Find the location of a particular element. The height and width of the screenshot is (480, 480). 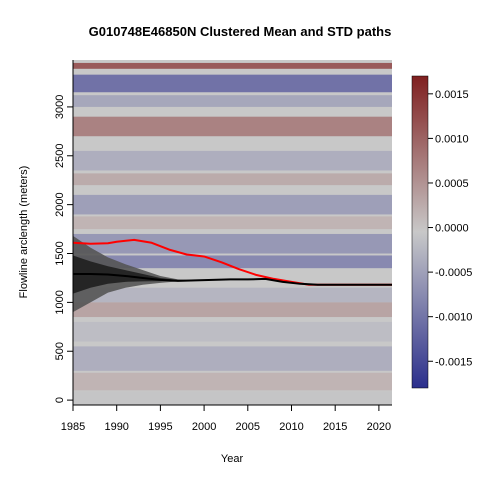

y-tick-label: 3000 is located at coordinates (60, 107).